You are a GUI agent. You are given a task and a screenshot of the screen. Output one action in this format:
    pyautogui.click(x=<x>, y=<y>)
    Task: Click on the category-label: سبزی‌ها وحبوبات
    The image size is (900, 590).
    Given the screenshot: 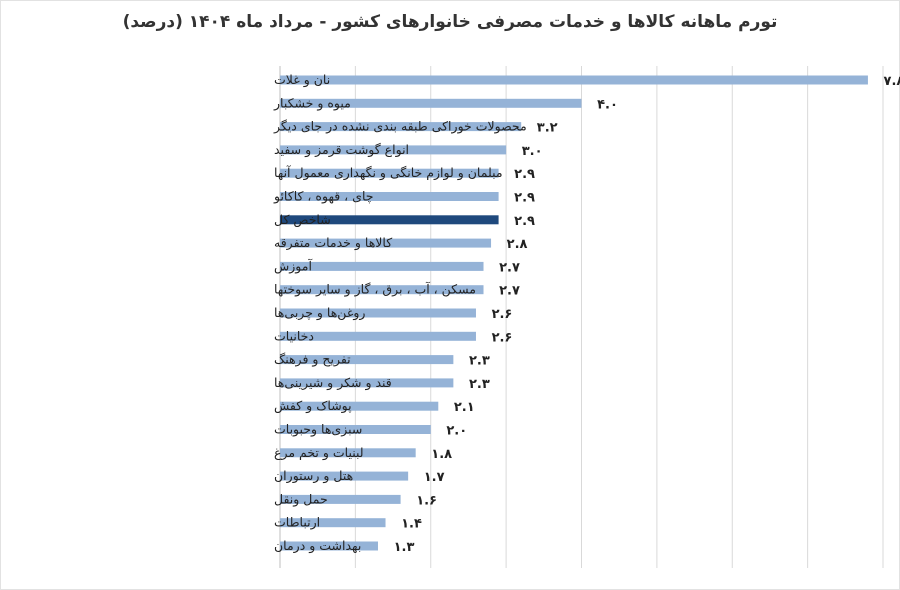 What is the action you would take?
    pyautogui.click(x=318, y=430)
    